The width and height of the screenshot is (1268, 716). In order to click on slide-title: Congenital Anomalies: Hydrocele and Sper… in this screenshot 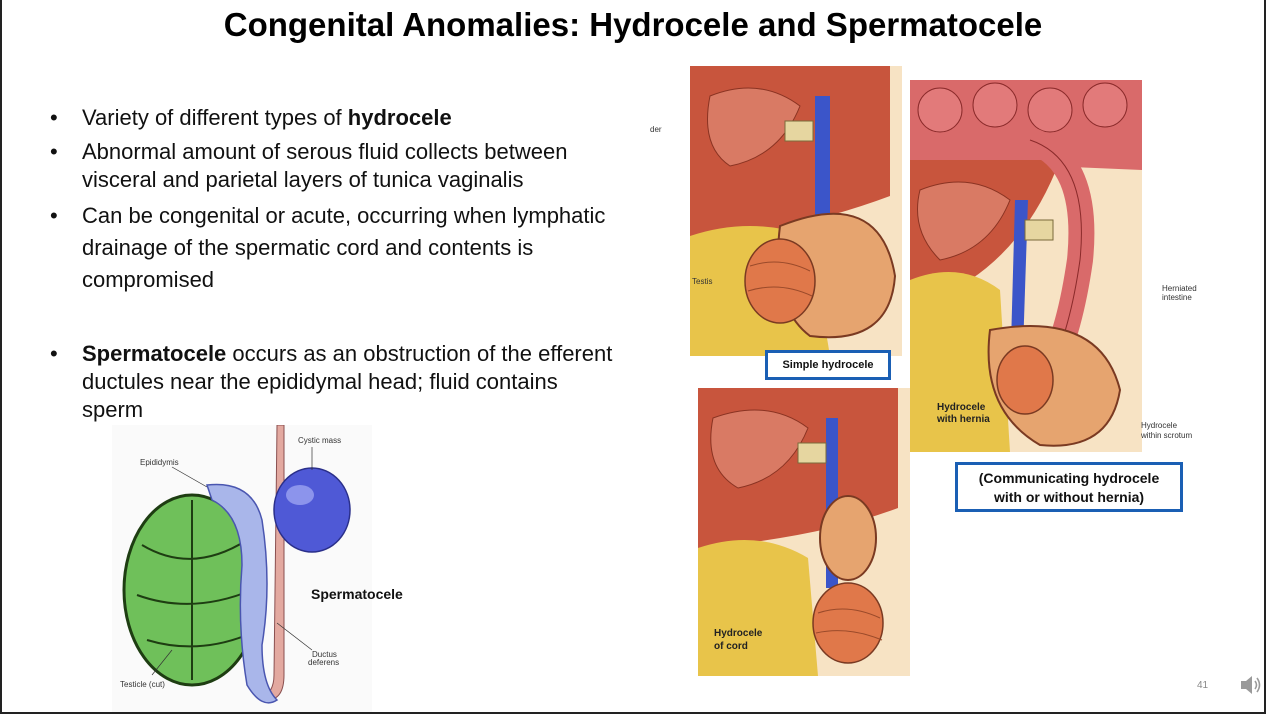, I will do `click(633, 24)`.